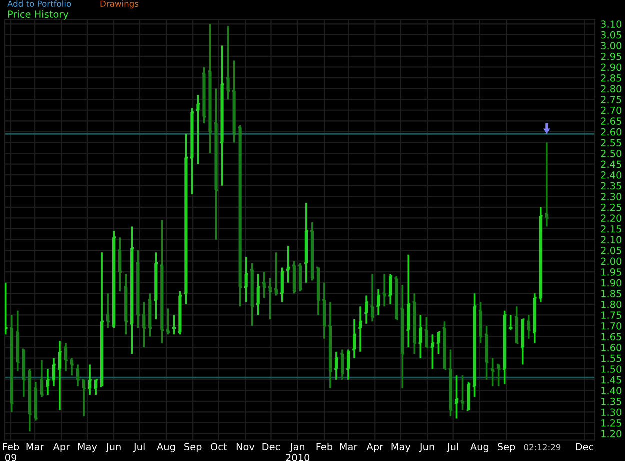 Image resolution: width=625 pixels, height=461 pixels. Describe the element at coordinates (611, 132) in the screenshot. I see `y-tick-label: 2.60` at that location.